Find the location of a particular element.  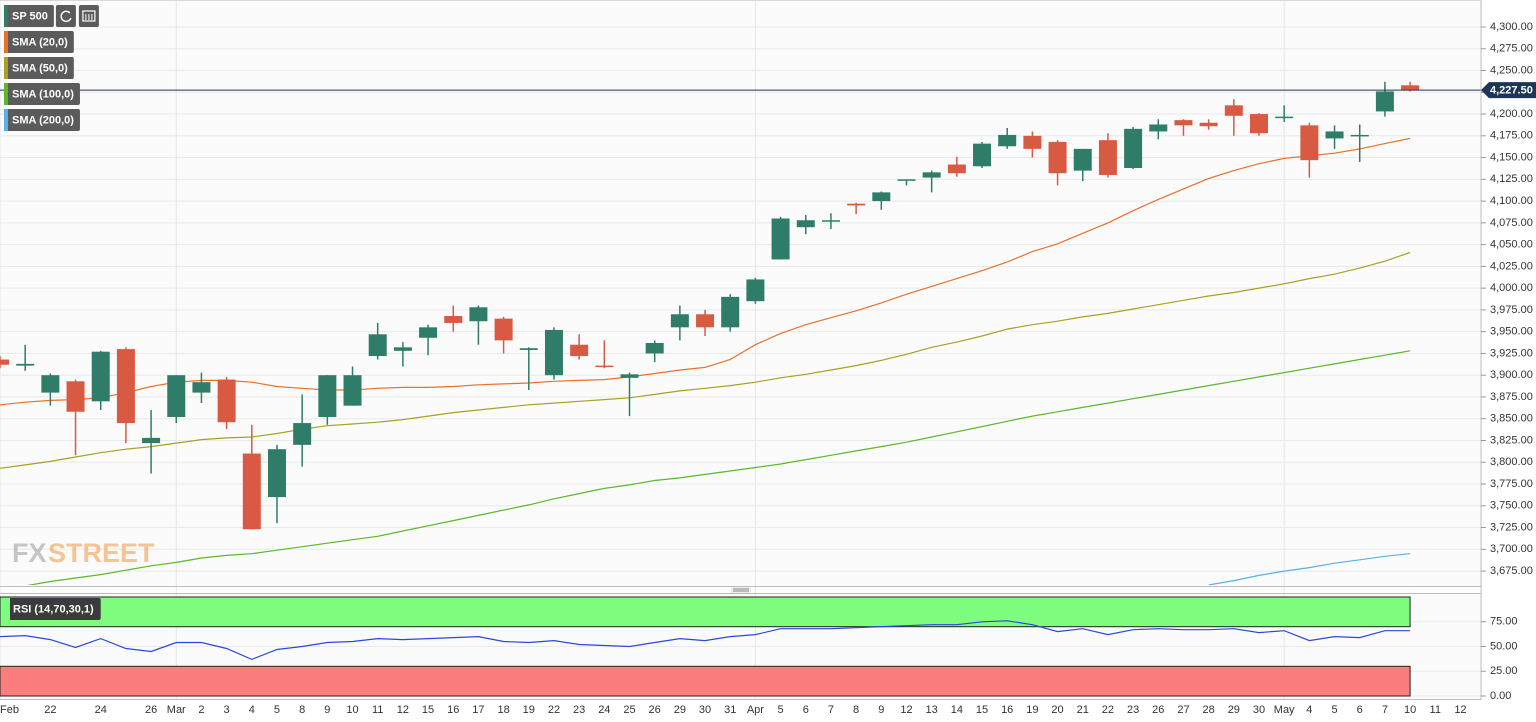

y-tick-label: 4,300.00 is located at coordinates (1511, 27).